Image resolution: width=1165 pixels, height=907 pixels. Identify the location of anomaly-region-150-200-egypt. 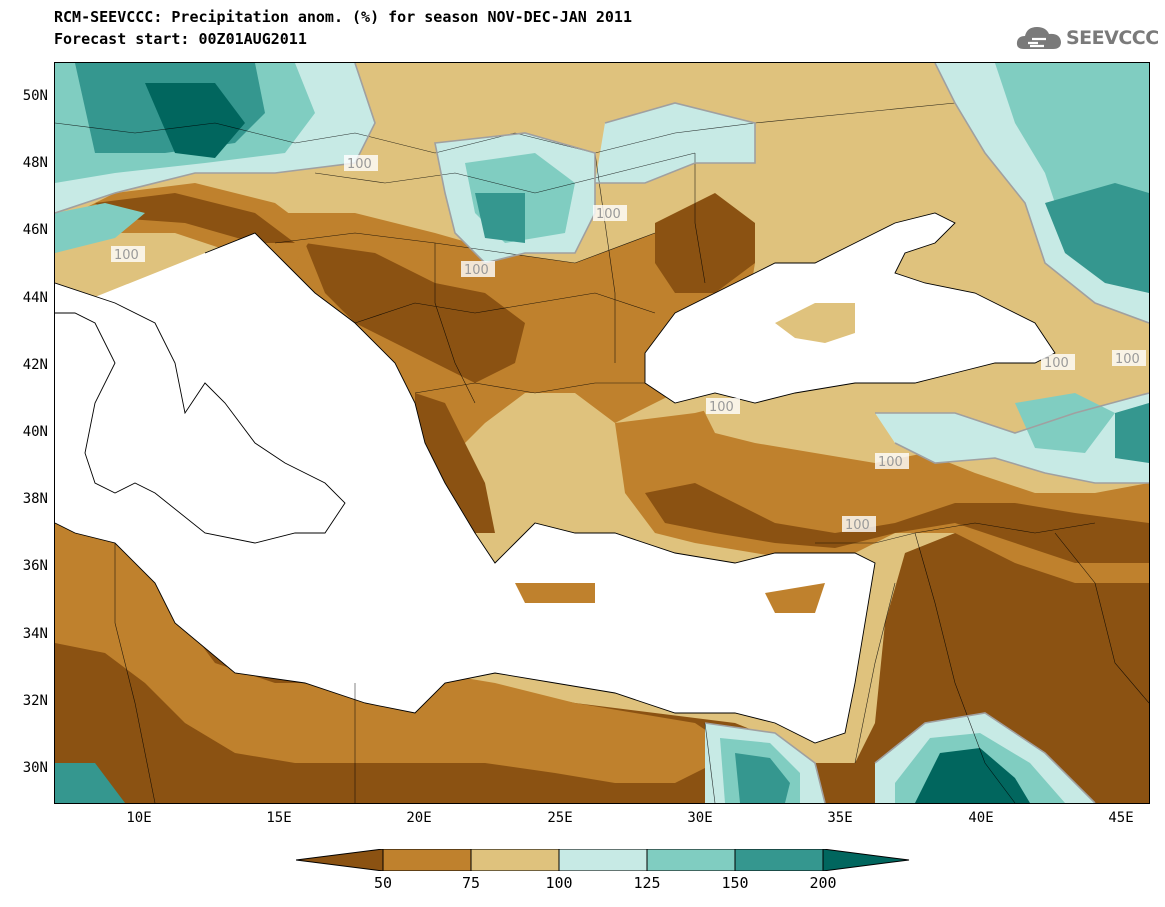
(762, 778).